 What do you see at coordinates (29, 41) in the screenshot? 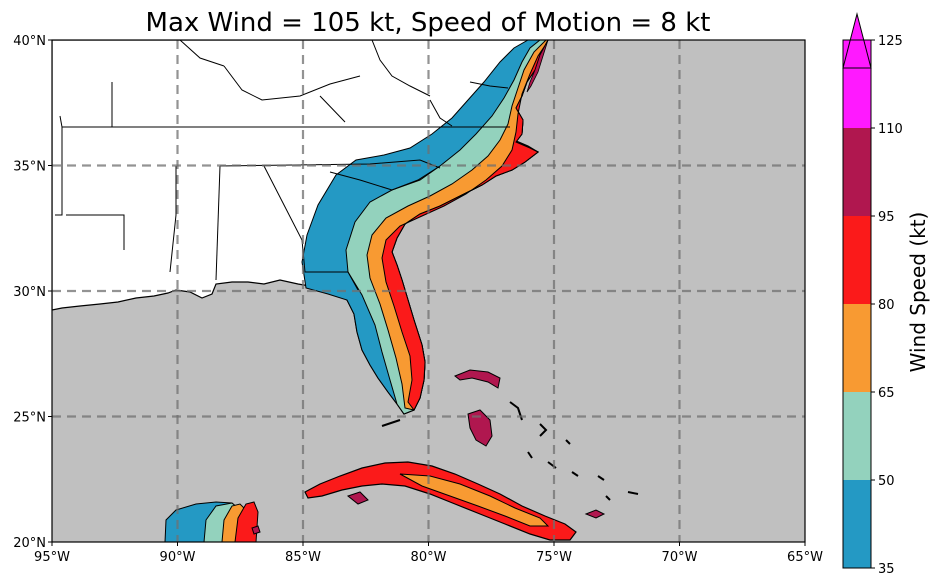
I see `lat-tick-label-4: 40°N` at bounding box center [29, 41].